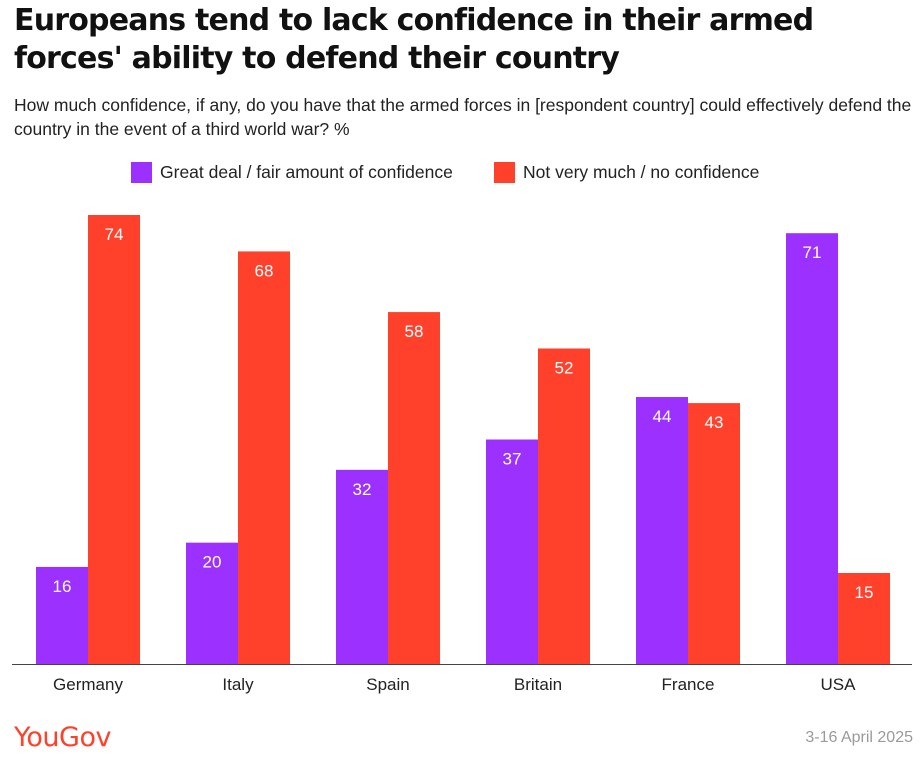 This screenshot has width=923, height=760. What do you see at coordinates (504, 172) in the screenshot?
I see `legend-swatch-not-confident` at bounding box center [504, 172].